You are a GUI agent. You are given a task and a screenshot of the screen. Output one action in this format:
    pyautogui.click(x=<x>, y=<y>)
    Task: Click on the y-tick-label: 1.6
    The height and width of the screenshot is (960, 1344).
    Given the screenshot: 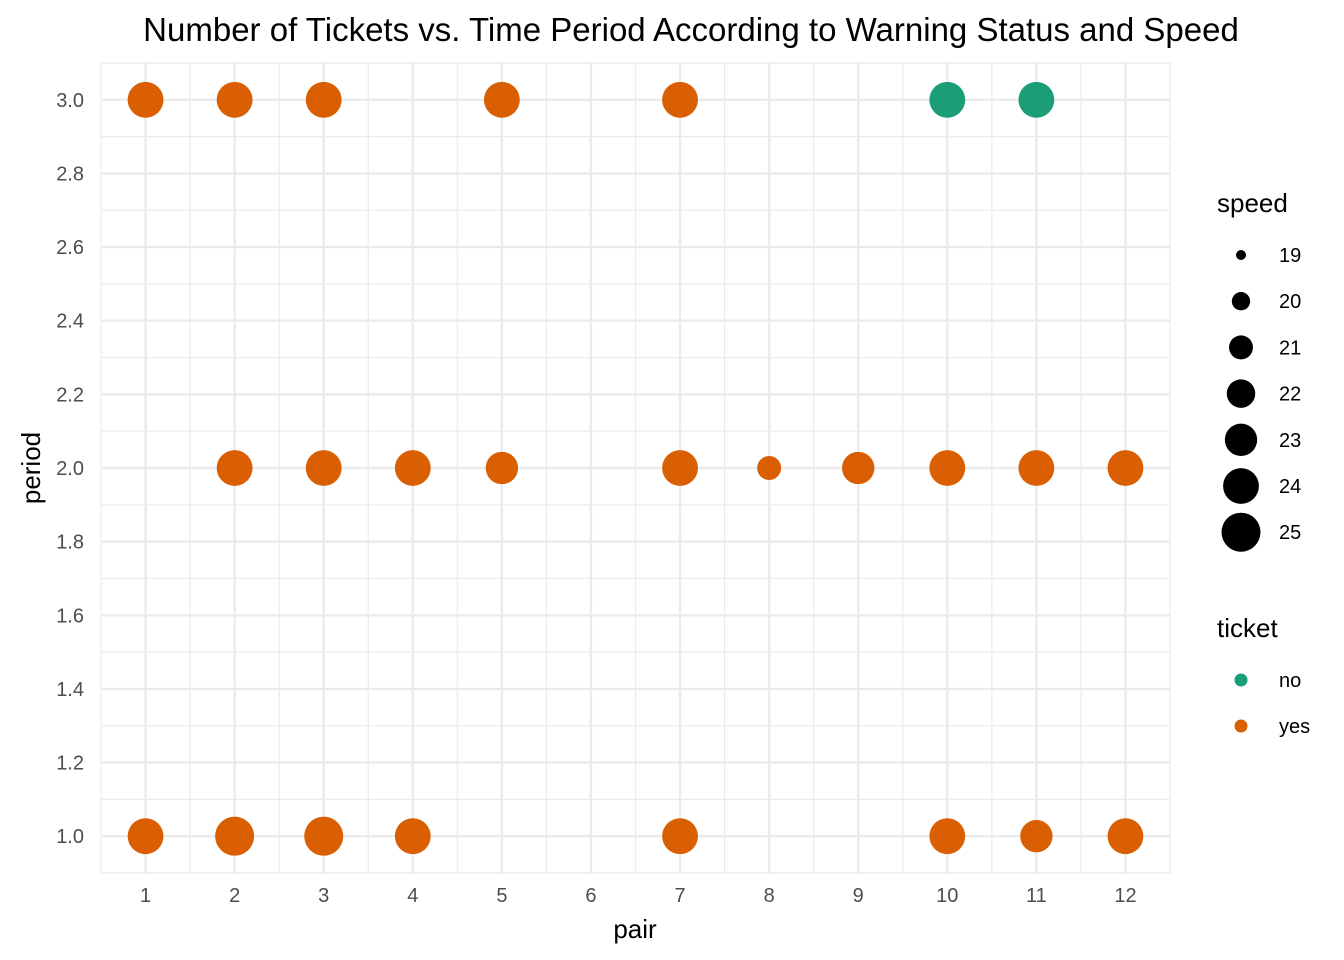 What is the action you would take?
    pyautogui.click(x=70, y=616)
    